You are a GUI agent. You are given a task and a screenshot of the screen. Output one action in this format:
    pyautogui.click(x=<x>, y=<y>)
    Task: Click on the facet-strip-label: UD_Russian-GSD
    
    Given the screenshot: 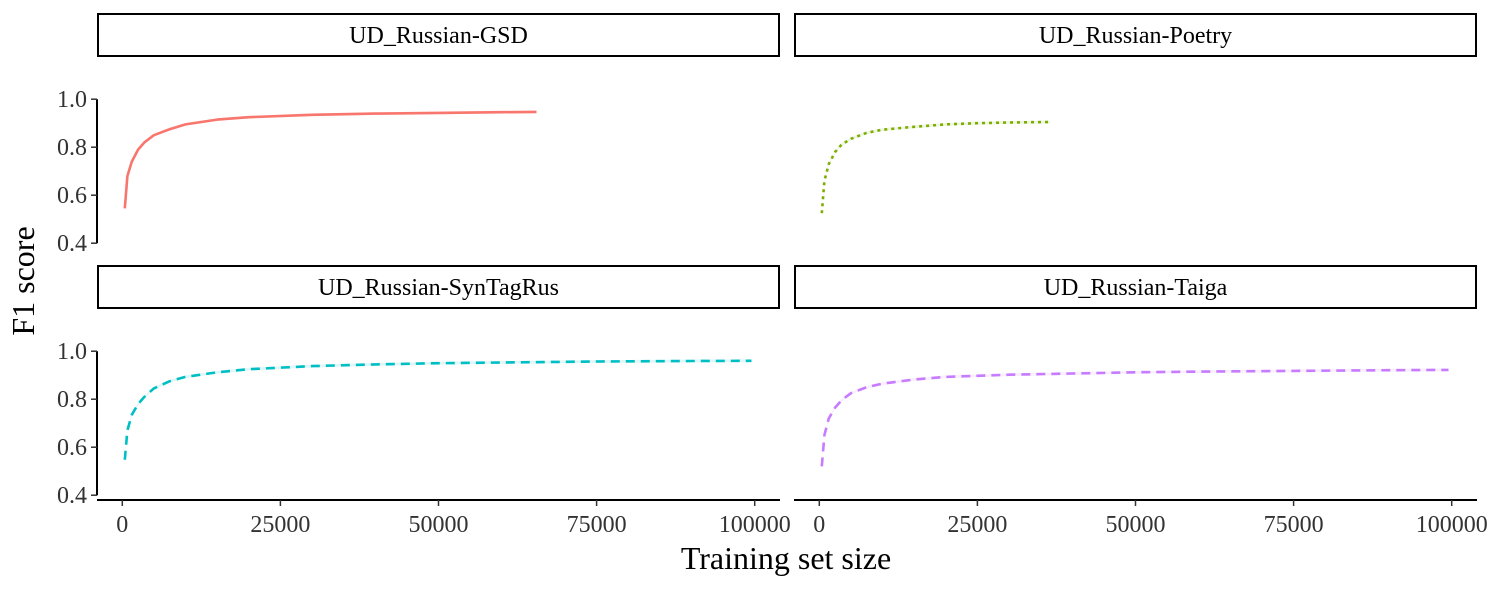 What is the action you would take?
    pyautogui.click(x=438, y=36)
    